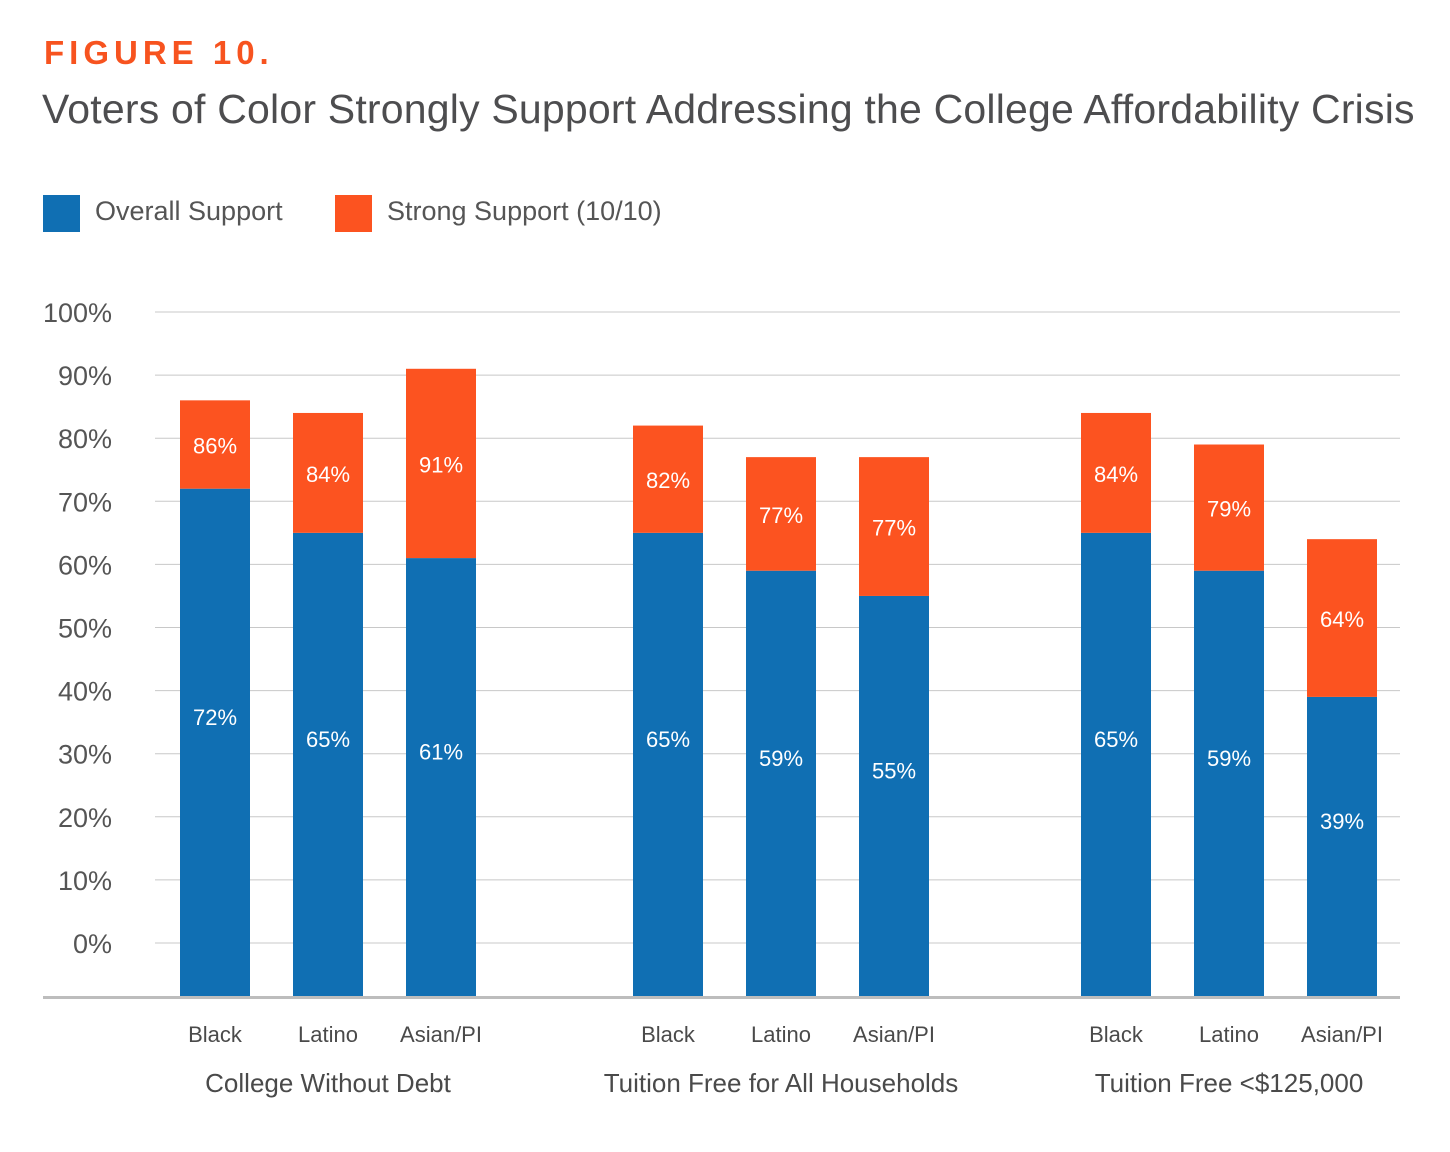 This screenshot has width=1450, height=1152. I want to click on data-label-strong: 82%, so click(668, 480).